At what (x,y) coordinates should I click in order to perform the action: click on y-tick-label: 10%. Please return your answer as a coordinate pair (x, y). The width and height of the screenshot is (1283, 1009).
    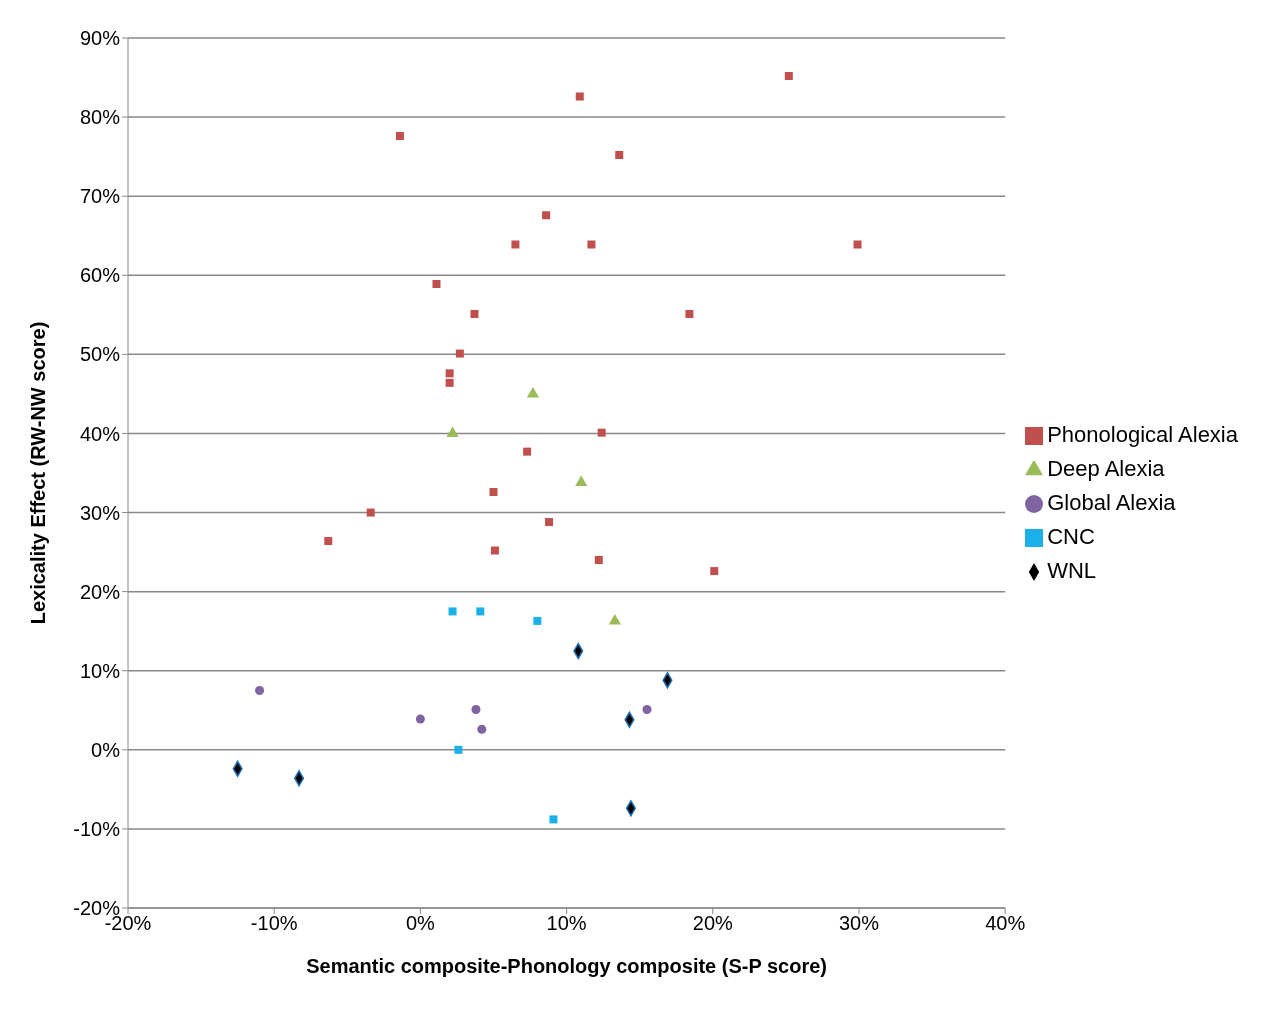
    Looking at the image, I should click on (100, 670).